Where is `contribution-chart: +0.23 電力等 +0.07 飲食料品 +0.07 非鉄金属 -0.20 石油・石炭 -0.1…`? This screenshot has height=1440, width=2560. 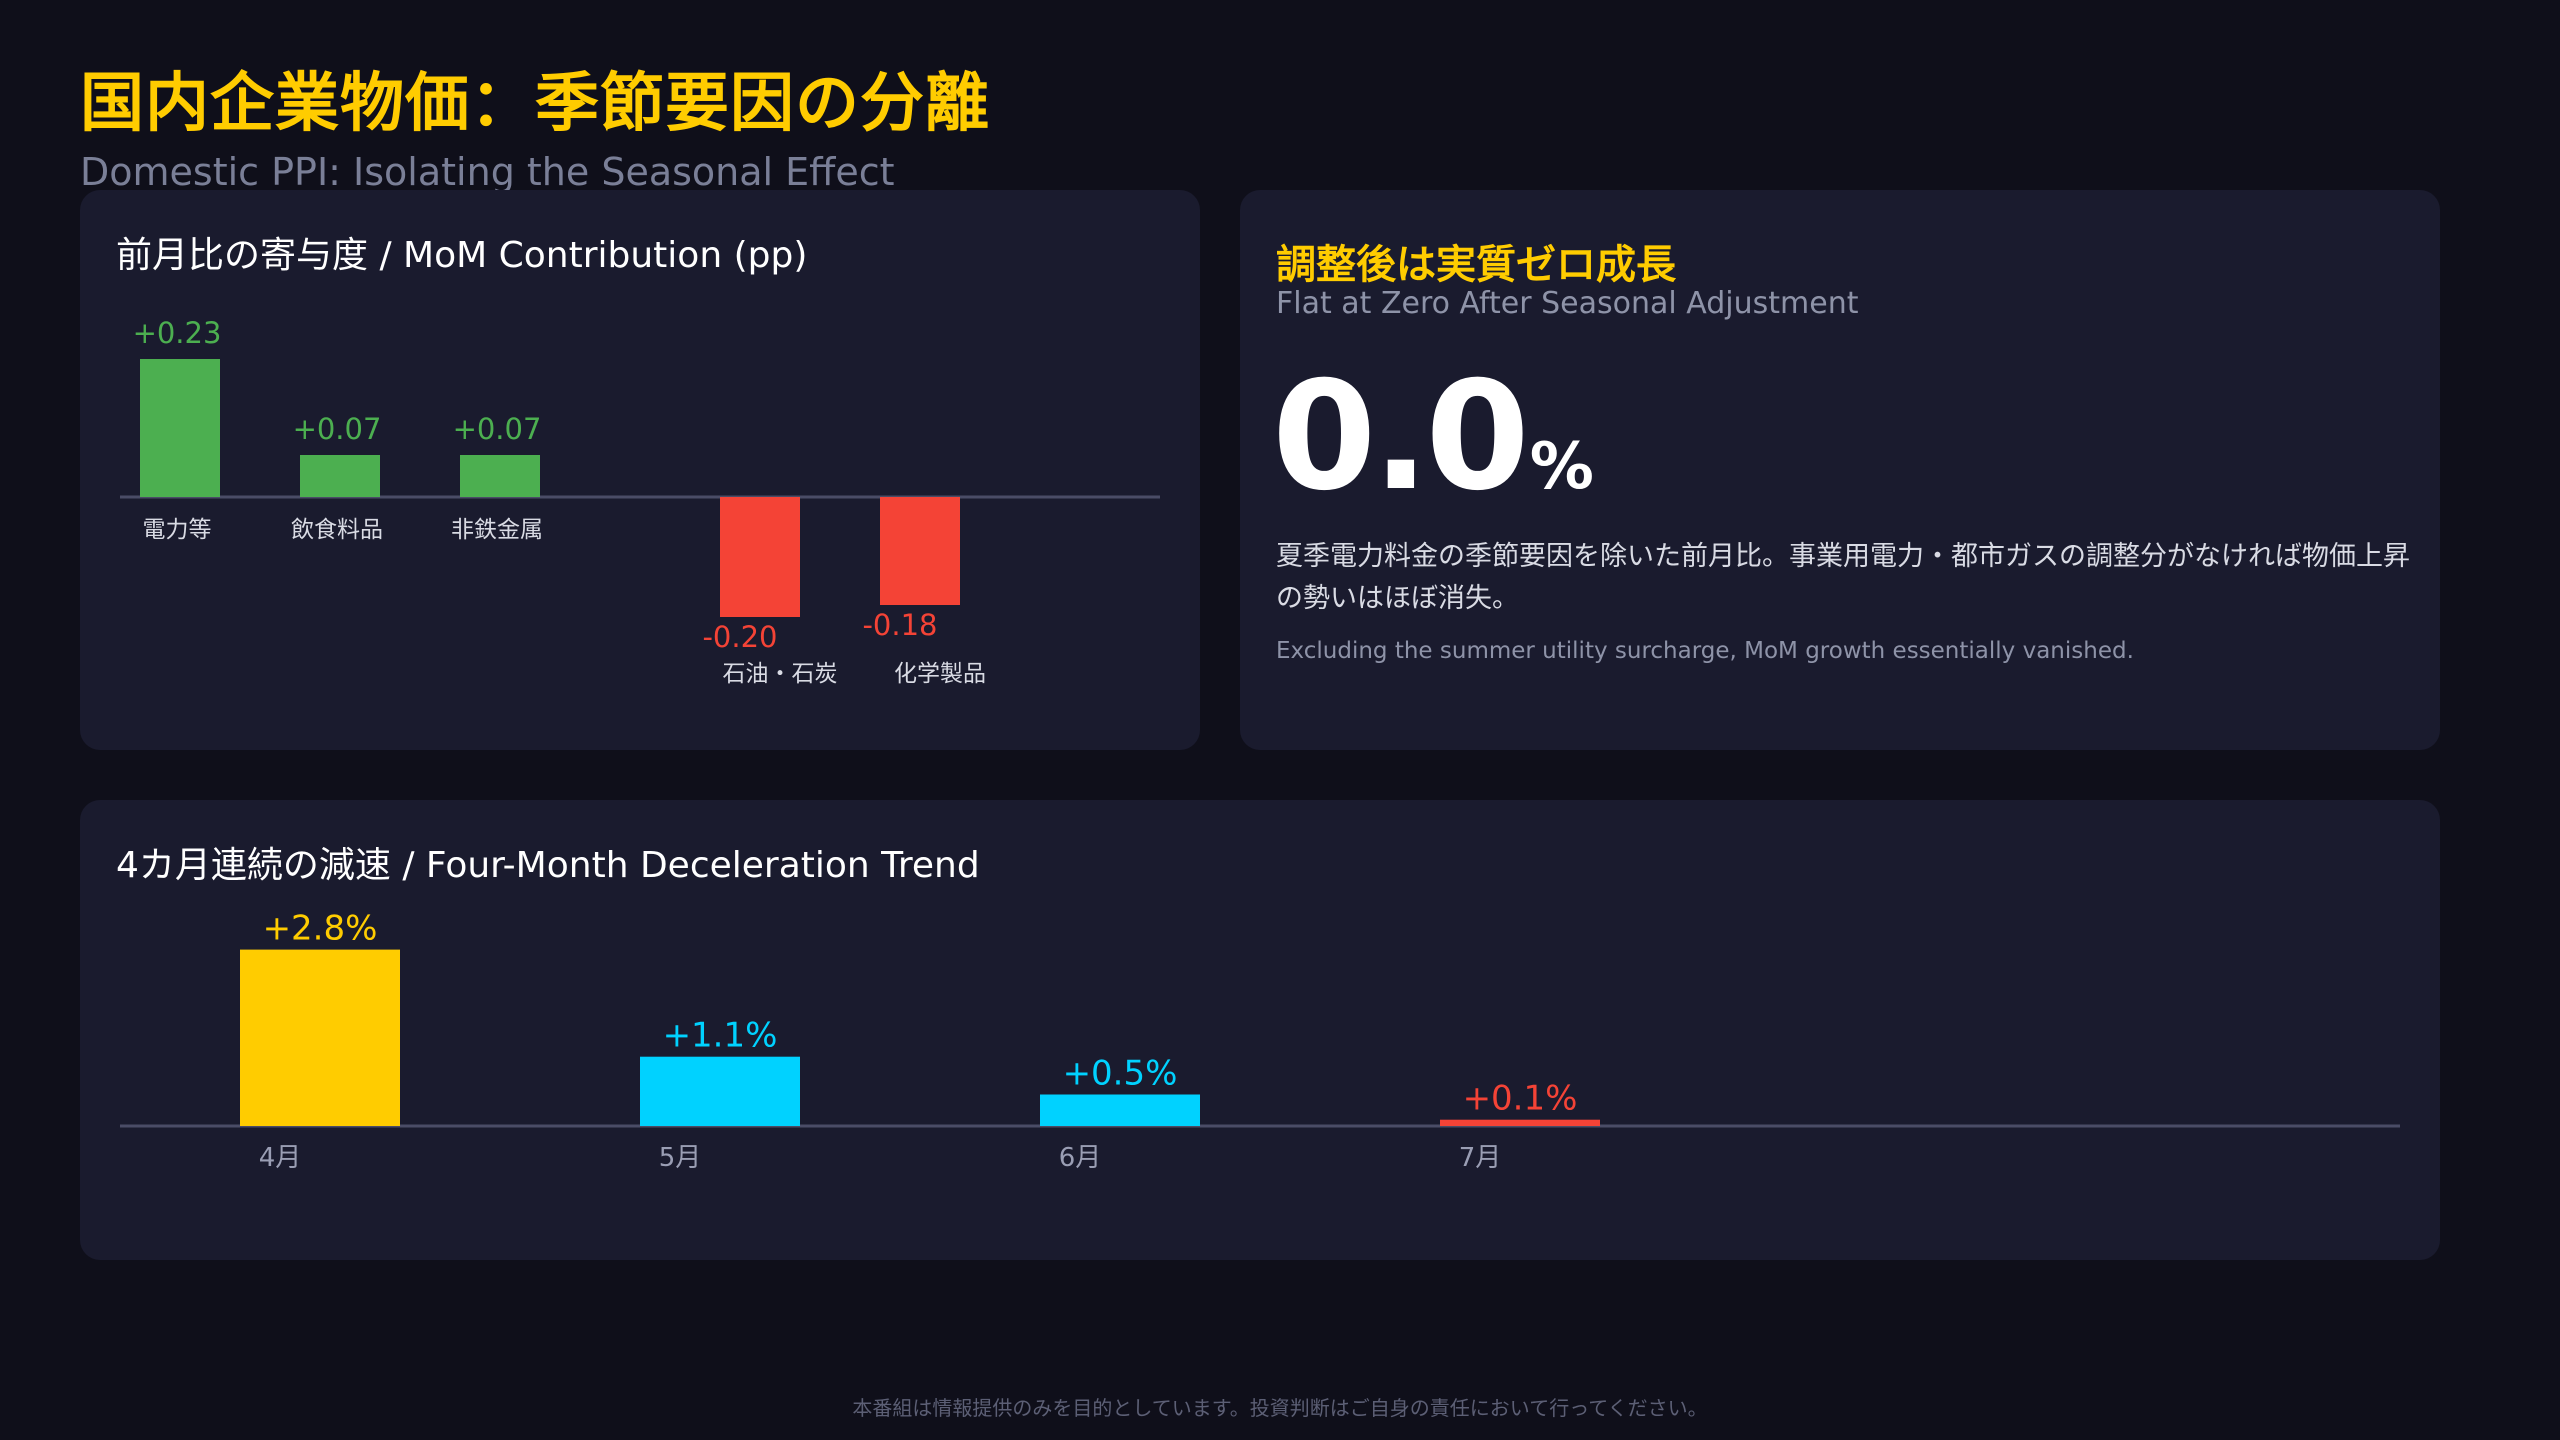 contribution-chart: +0.23 電力等 +0.07 飲食料品 +0.07 非鉄金属 -0.20 石油・石炭 -0.1… is located at coordinates (640, 501).